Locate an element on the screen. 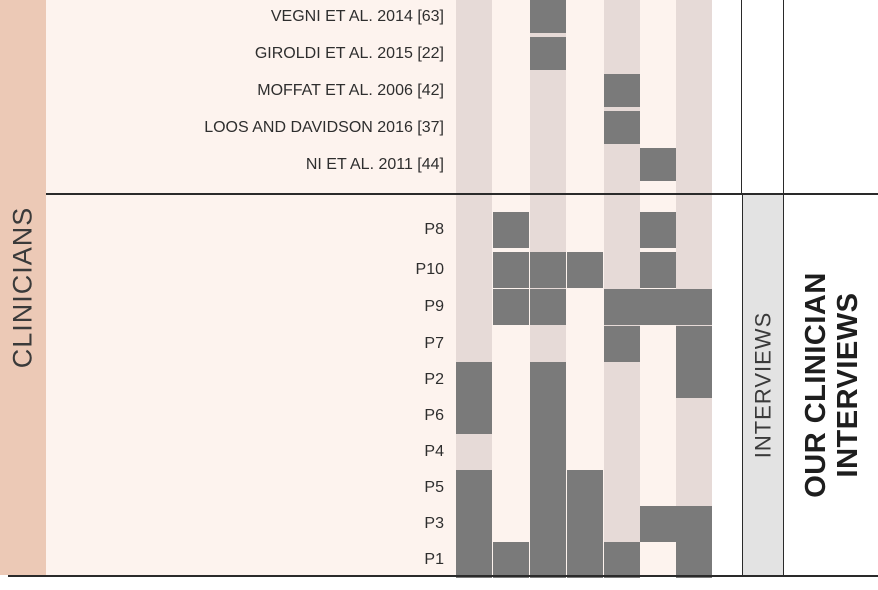 The height and width of the screenshot is (590, 878). row-label: LOOS AND DAVIDSON 2016 [37] is located at coordinates (324, 127).